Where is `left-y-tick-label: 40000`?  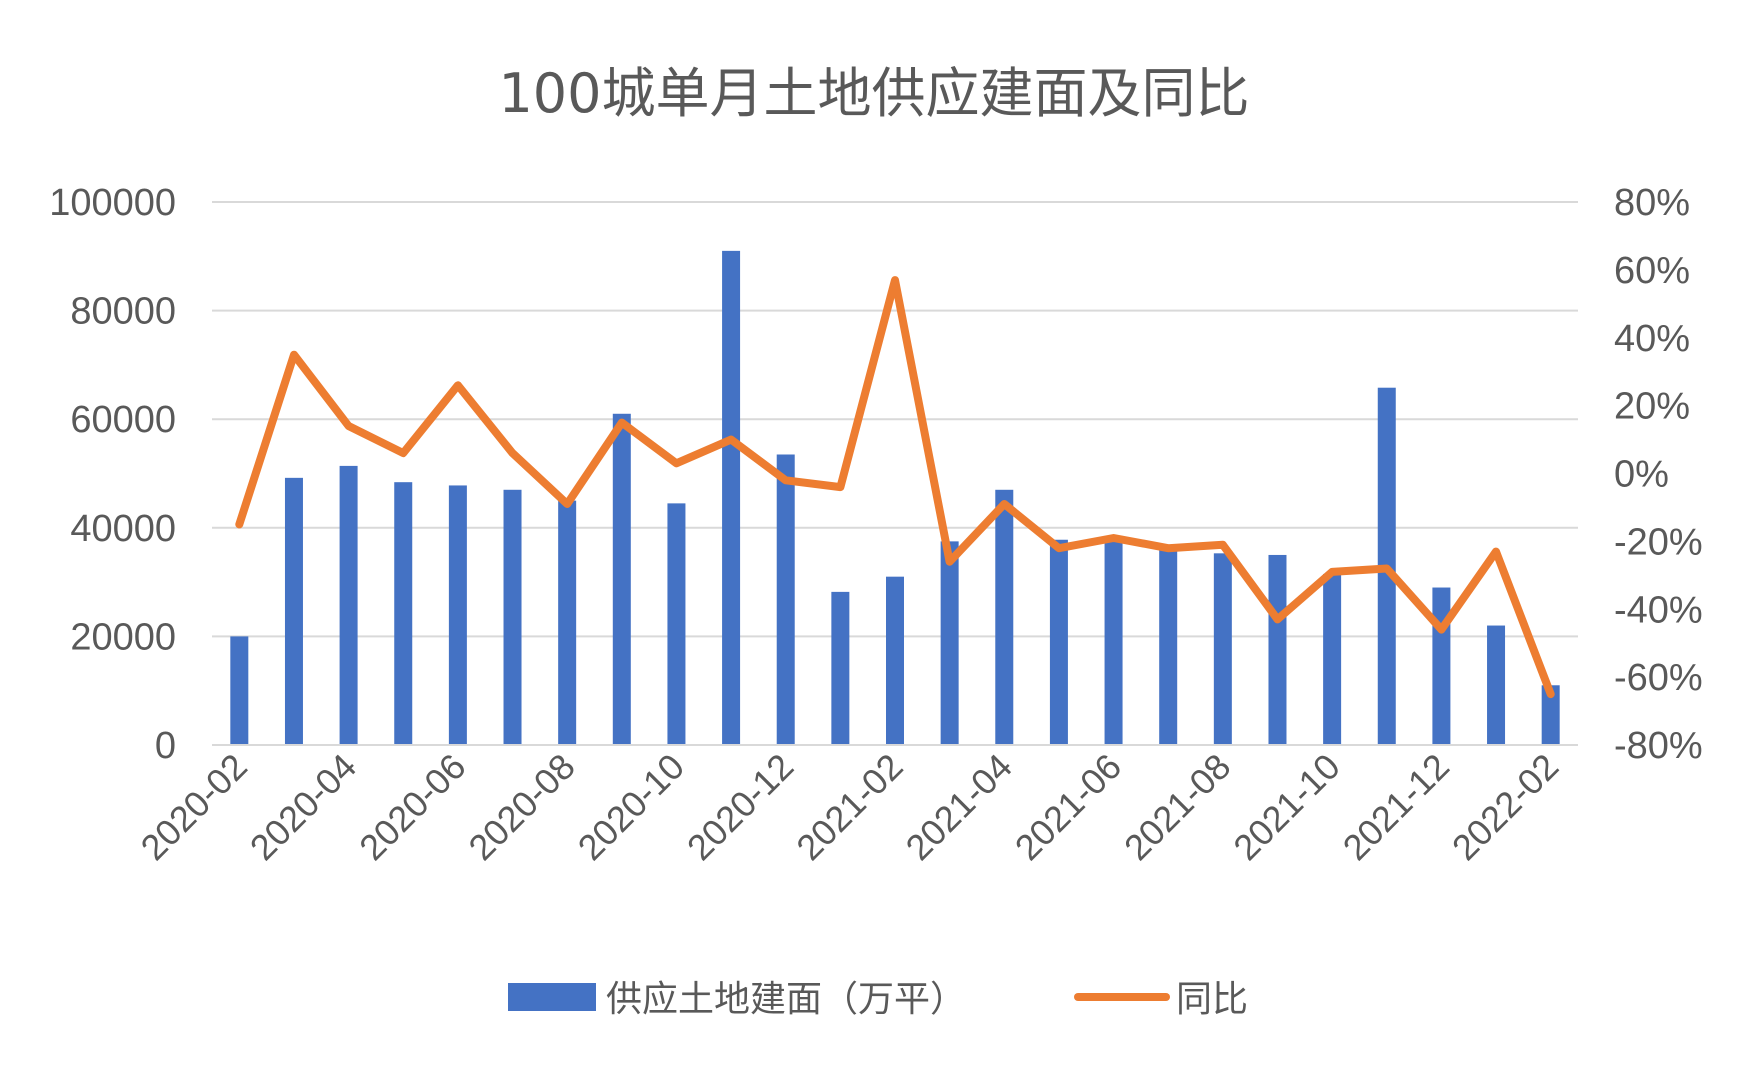 left-y-tick-label: 40000 is located at coordinates (123, 529).